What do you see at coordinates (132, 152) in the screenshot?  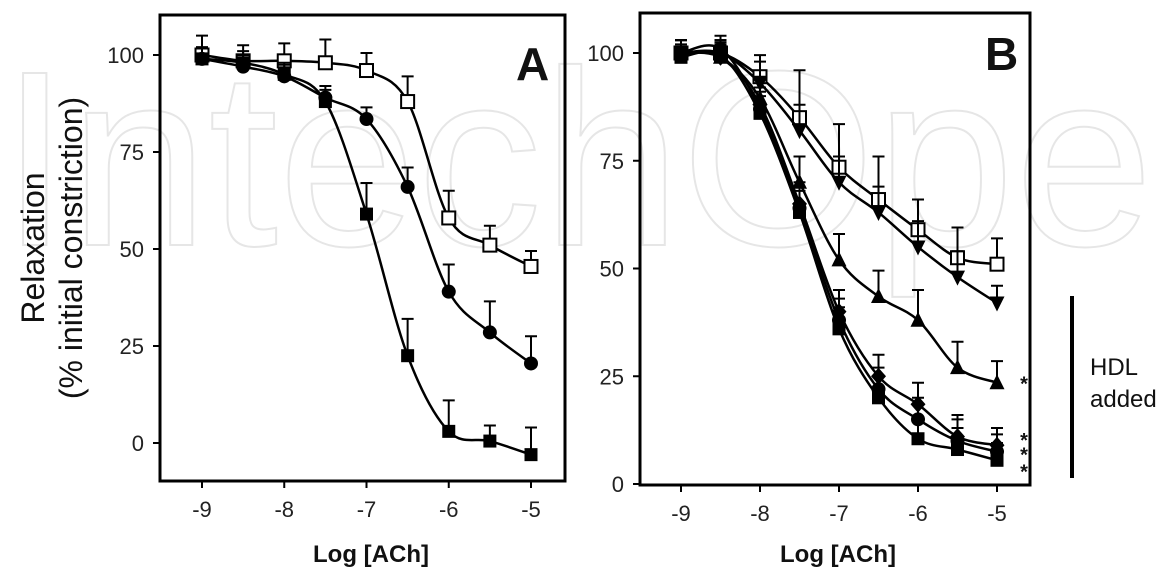 I see `panel-a-y-tick-label: 75` at bounding box center [132, 152].